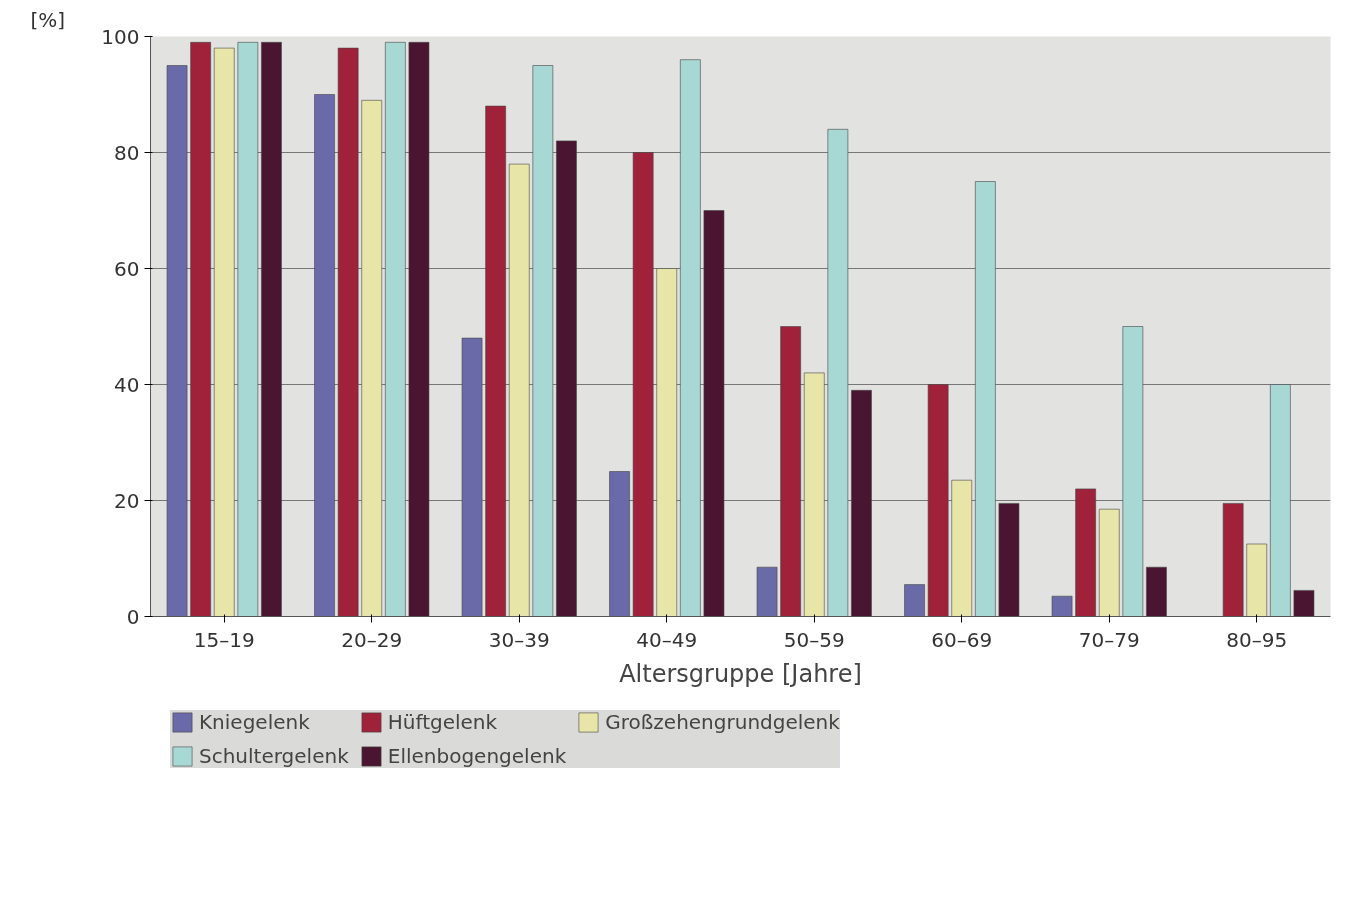 Image resolution: width=1355 pixels, height=915 pixels. I want to click on legend-label: Kniegelenk, so click(254, 722).